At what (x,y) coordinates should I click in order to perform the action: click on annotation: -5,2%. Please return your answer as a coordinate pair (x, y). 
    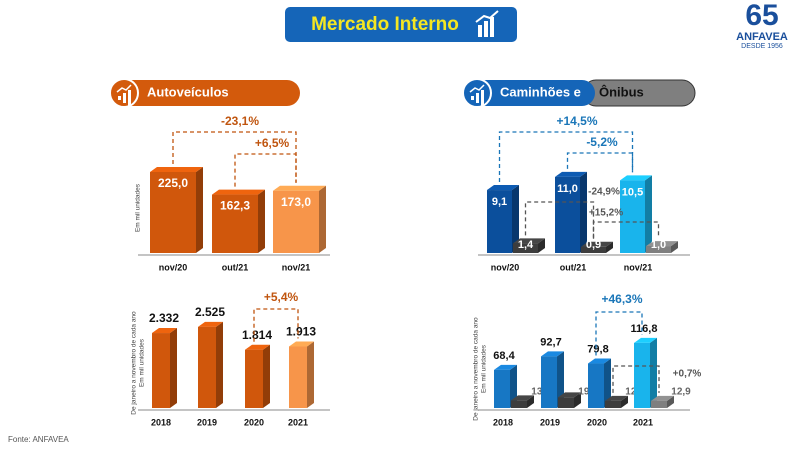
    Looking at the image, I should click on (602, 142).